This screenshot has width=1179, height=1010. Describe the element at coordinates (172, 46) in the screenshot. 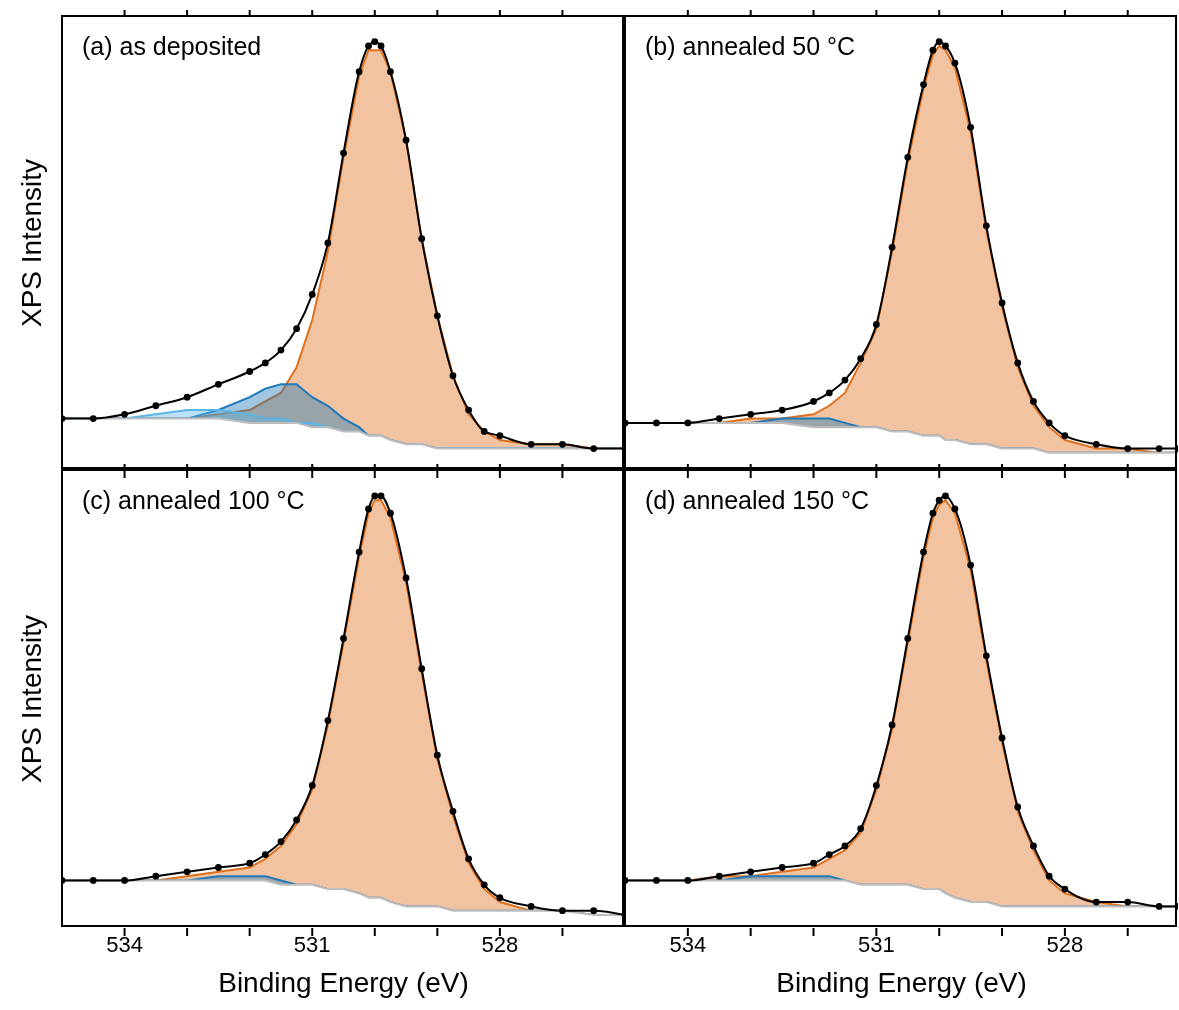

I see `chart-title: (a) as deposited` at that location.